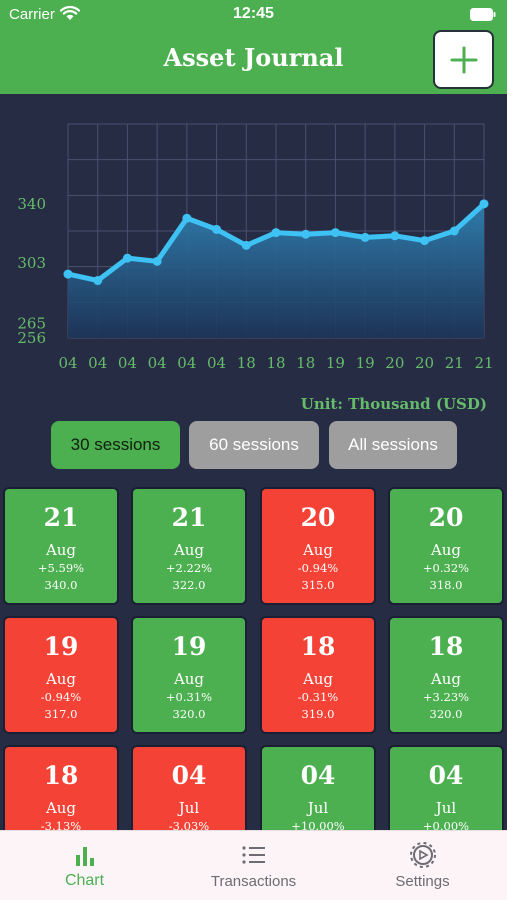  What do you see at coordinates (31, 338) in the screenshot?
I see `chart-y-tick-label: 256` at bounding box center [31, 338].